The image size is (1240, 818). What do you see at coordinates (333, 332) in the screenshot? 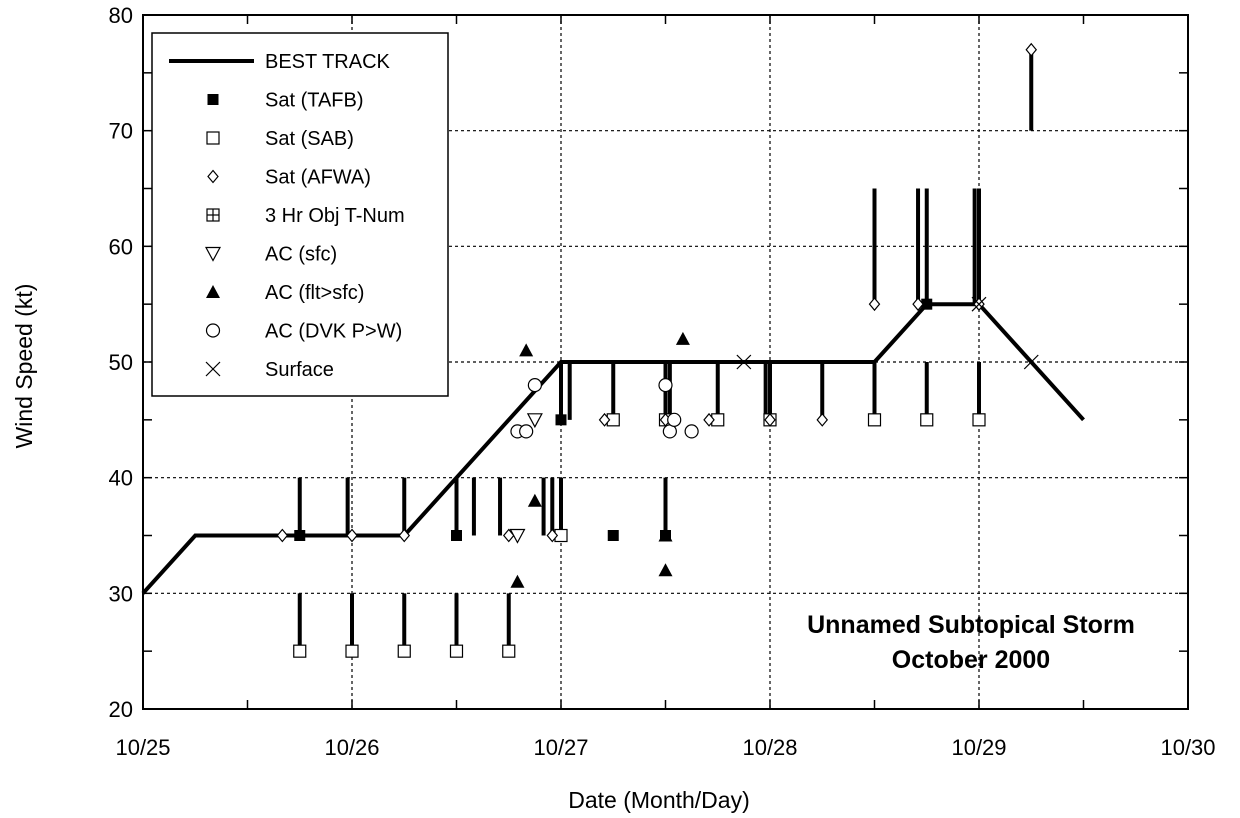
I see `legend-label-ac-dvk-p-w: AC (DVK P>W)` at bounding box center [333, 332].